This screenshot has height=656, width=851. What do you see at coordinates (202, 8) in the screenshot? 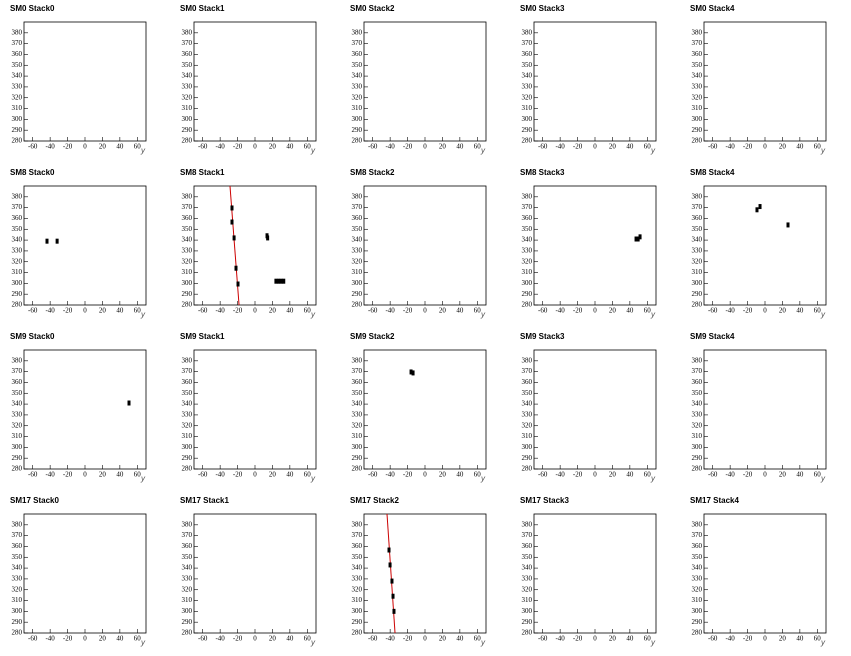
I see `panel-title: SM0 Stack1` at bounding box center [202, 8].